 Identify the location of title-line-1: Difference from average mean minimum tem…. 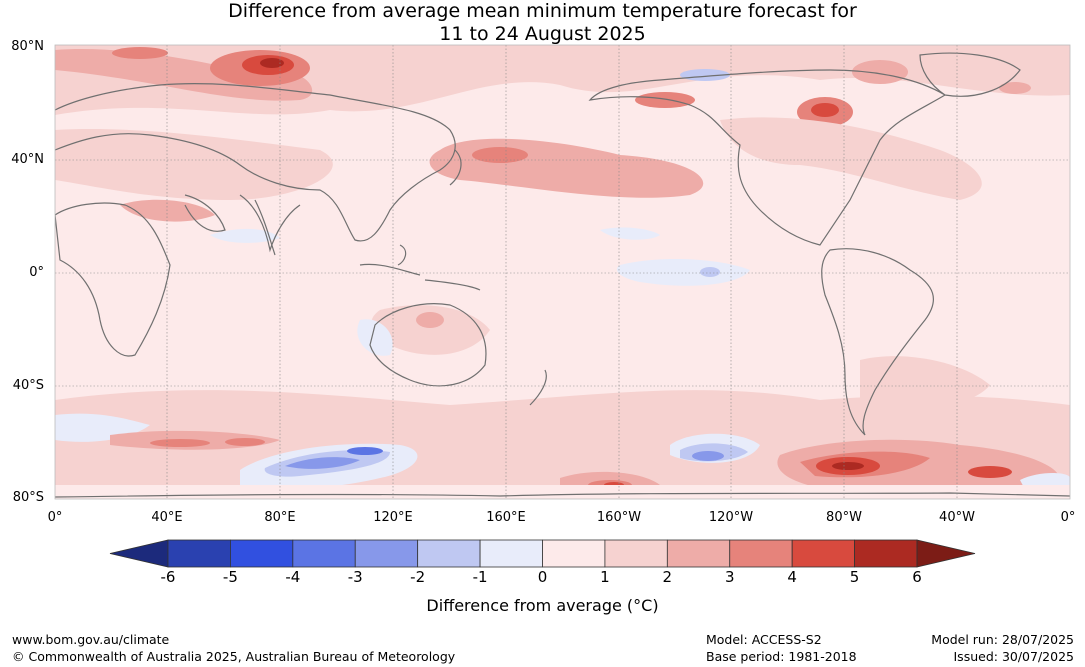
(542, 11).